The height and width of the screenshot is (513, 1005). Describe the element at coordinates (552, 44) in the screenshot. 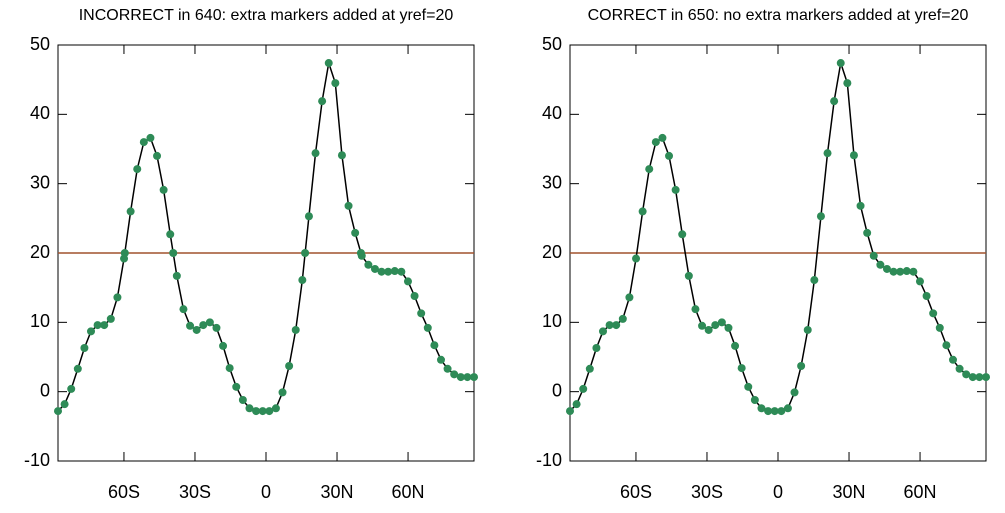

I see `y-tick-label: 50` at that location.